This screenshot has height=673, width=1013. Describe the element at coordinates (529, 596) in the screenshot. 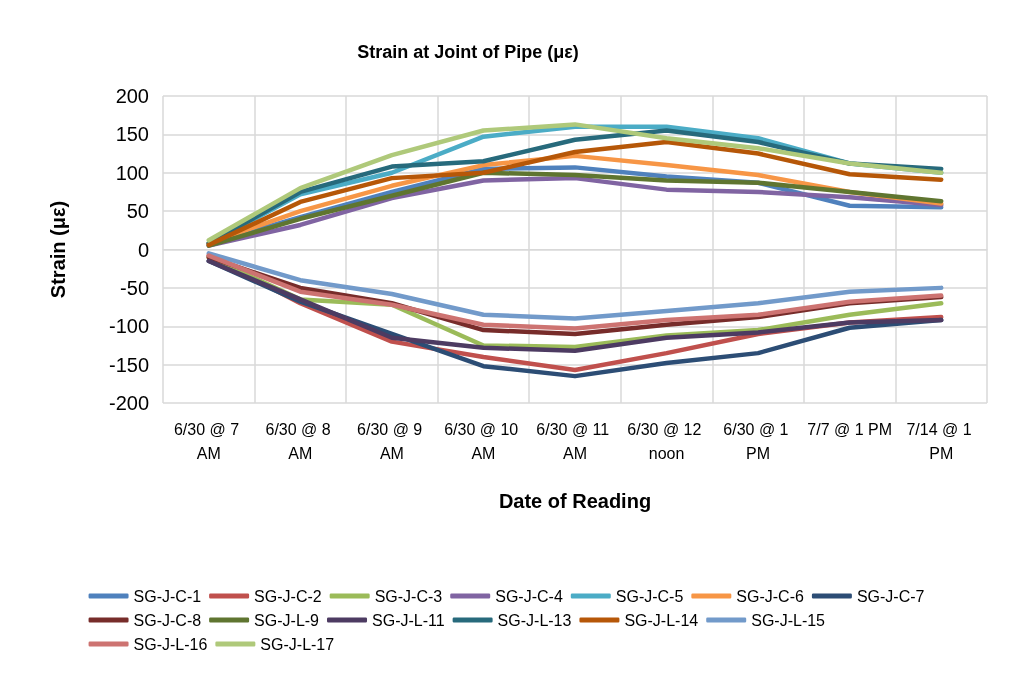

I see `legend-label: SG-J-C-4` at that location.